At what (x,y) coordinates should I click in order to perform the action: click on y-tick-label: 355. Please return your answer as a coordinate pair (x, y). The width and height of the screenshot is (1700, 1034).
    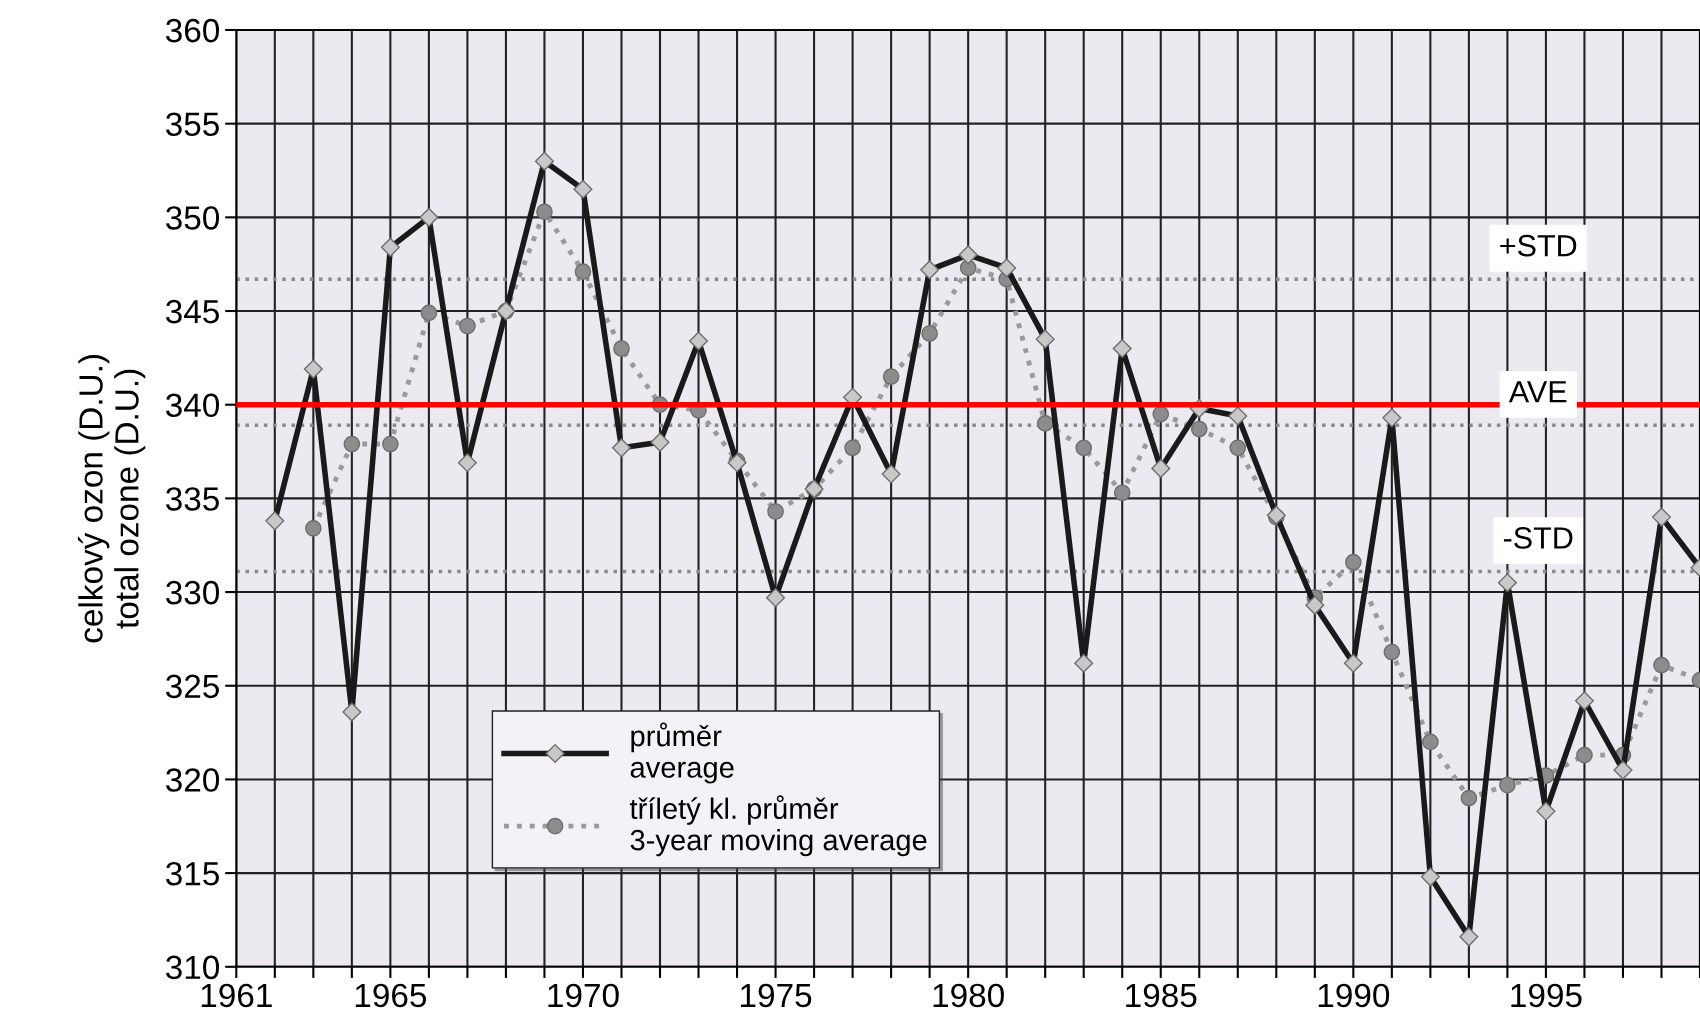
    Looking at the image, I should click on (192, 124).